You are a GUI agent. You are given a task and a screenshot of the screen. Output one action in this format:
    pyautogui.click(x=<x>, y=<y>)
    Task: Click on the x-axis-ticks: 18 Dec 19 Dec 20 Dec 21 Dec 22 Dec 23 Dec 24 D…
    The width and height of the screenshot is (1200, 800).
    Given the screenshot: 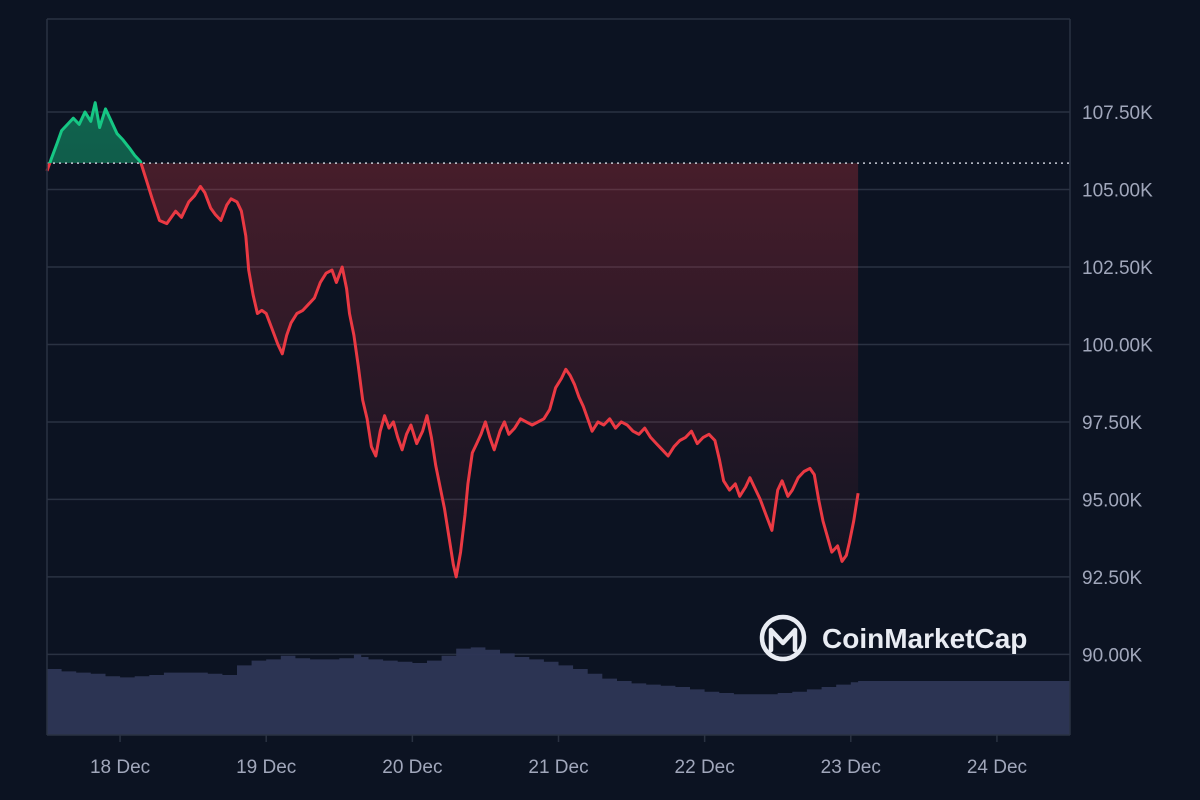 What is the action you would take?
    pyautogui.click(x=558, y=756)
    